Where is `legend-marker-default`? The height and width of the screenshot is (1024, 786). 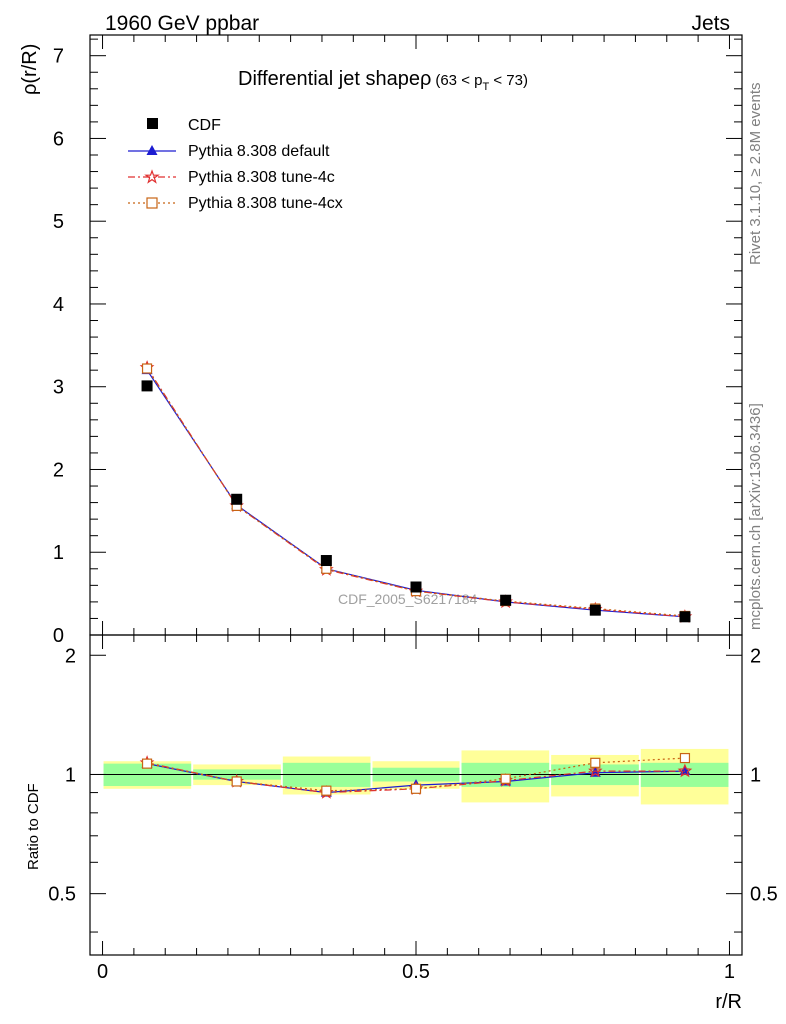
legend-marker-default is located at coordinates (152, 150).